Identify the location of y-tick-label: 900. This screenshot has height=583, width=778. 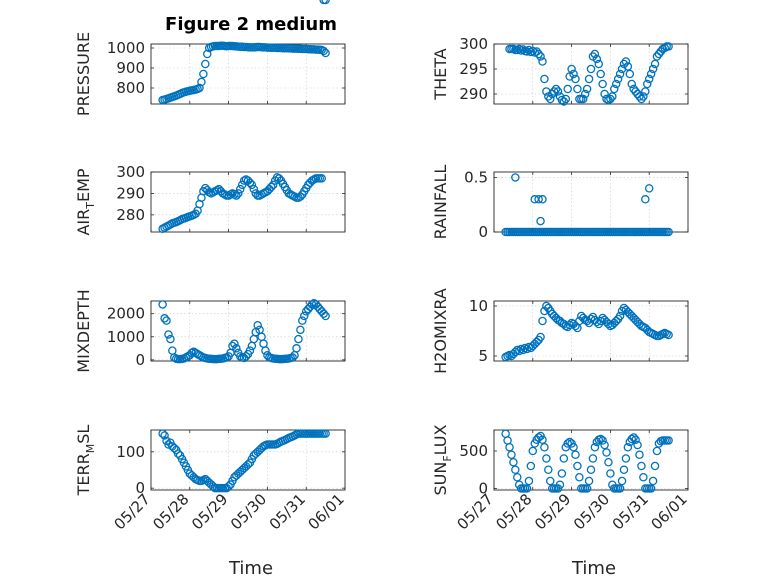
(130, 68).